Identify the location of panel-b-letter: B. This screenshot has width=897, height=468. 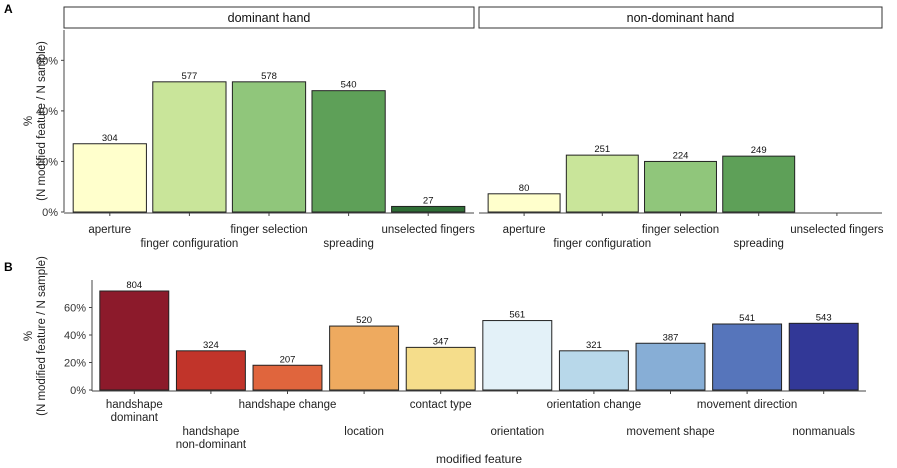
(8, 267).